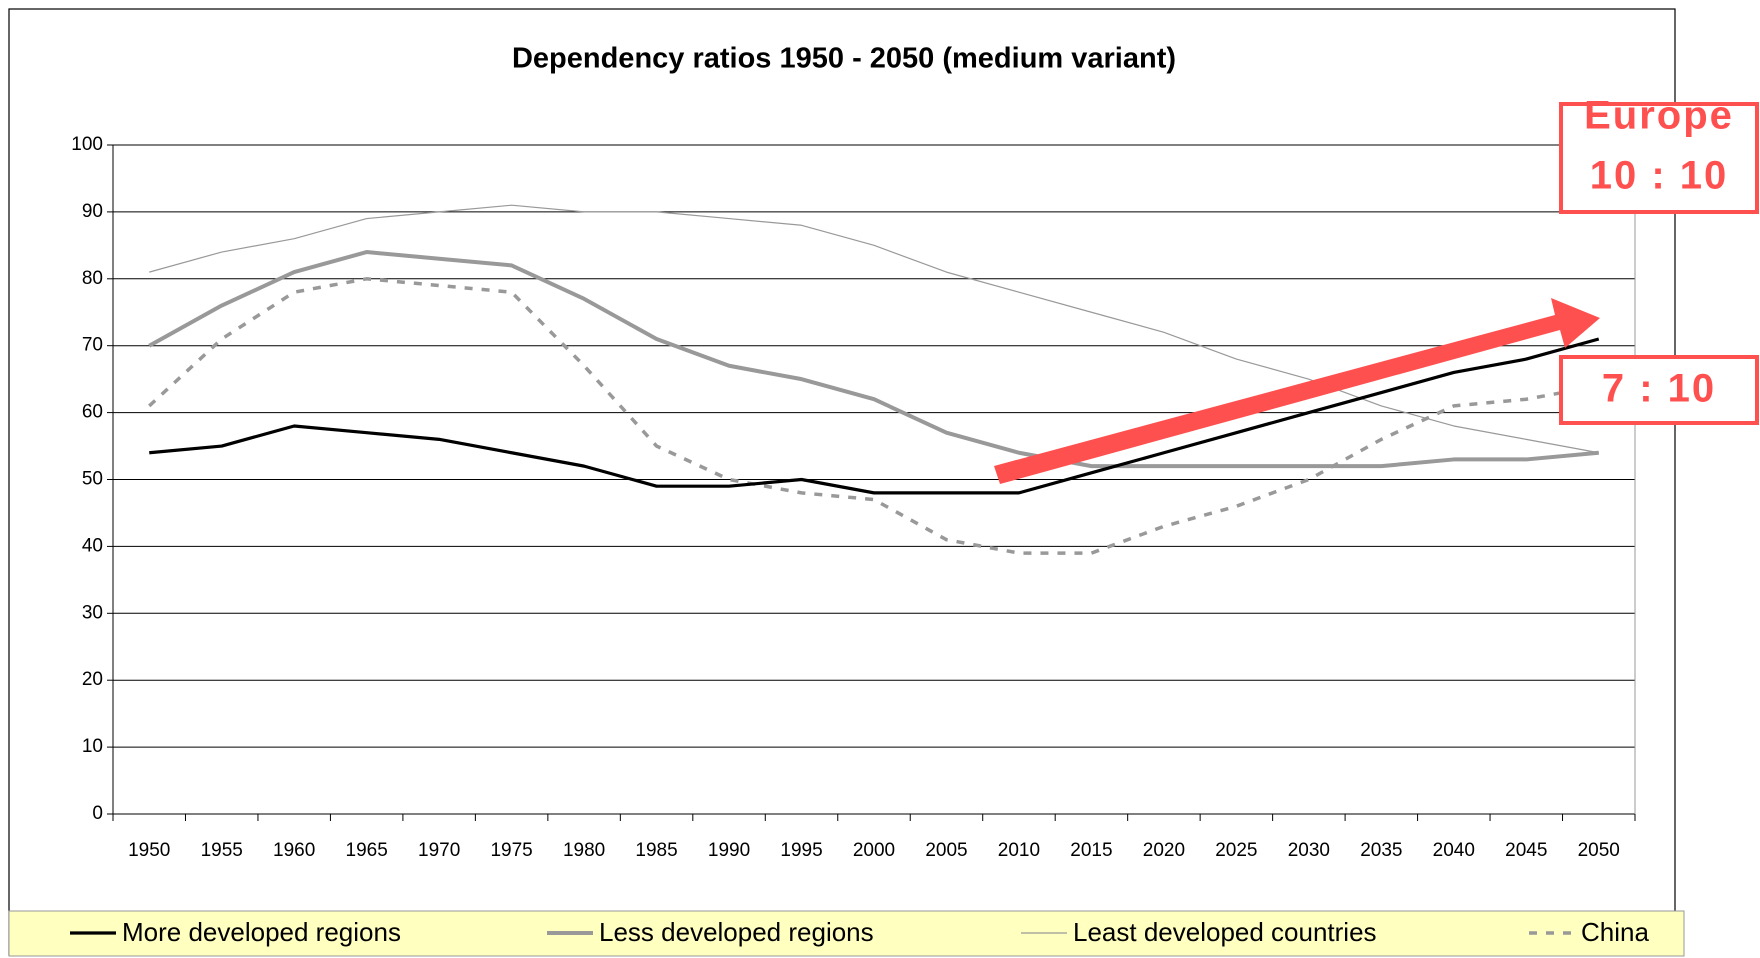 The width and height of the screenshot is (1760, 958). I want to click on legend-background, so click(846, 933).